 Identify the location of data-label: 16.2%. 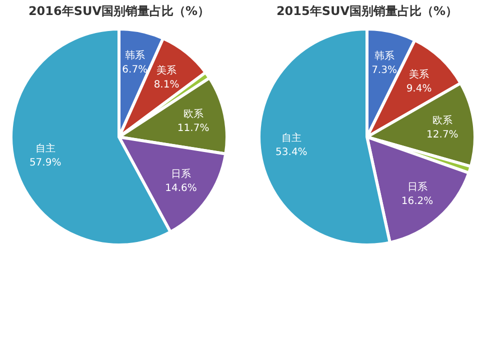
(417, 202).